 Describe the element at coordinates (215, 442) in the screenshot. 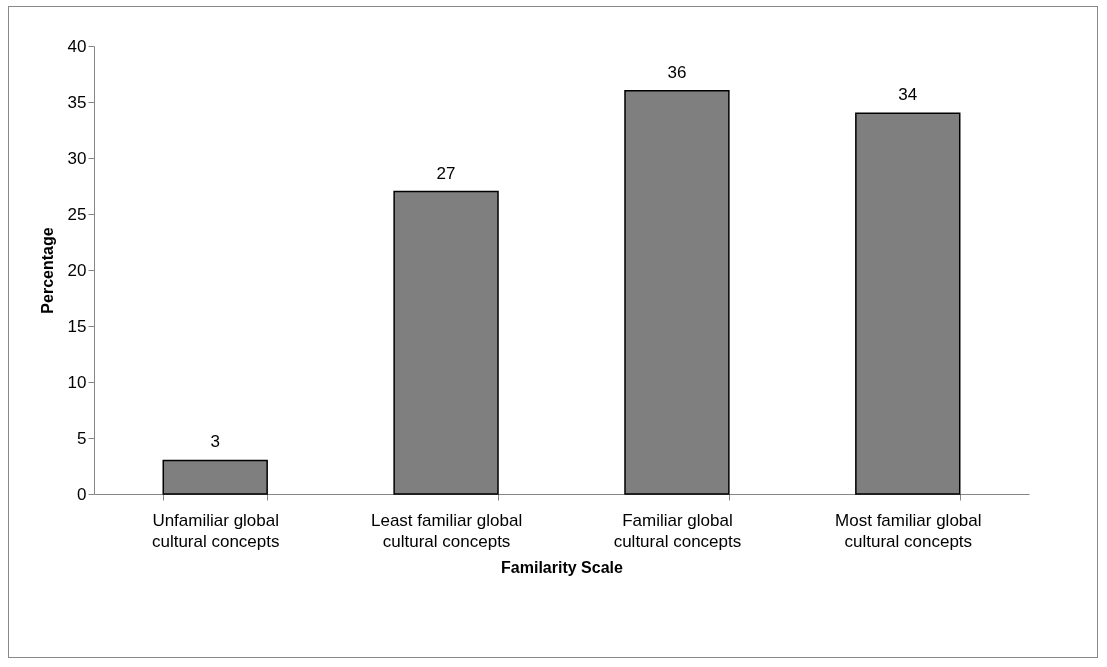

I see `data-label: 3` at that location.